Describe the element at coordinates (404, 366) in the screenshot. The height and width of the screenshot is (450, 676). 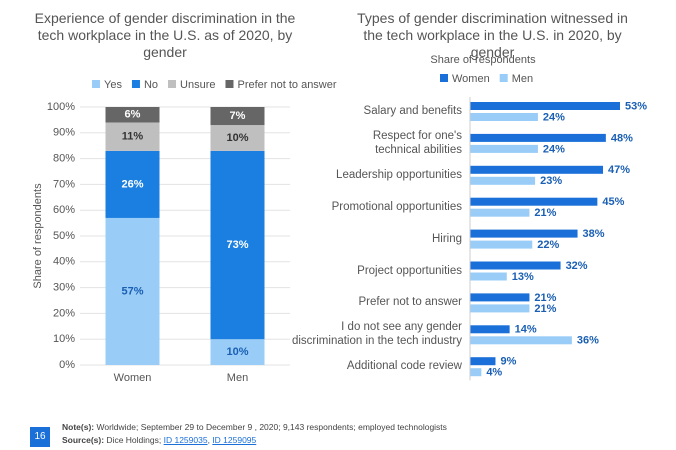
I see `category-label: Additional code review` at that location.